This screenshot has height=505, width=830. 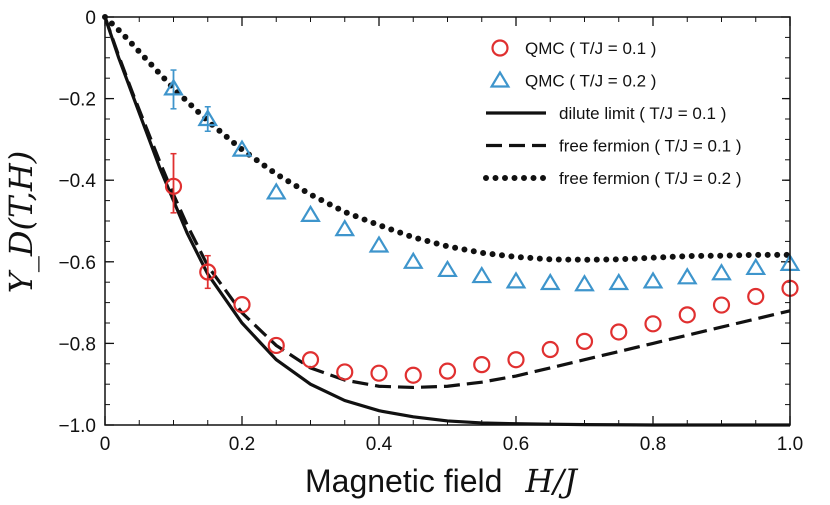 What do you see at coordinates (650, 178) in the screenshot?
I see `legend-label: free fermion ( T/J = 0.2 )` at bounding box center [650, 178].